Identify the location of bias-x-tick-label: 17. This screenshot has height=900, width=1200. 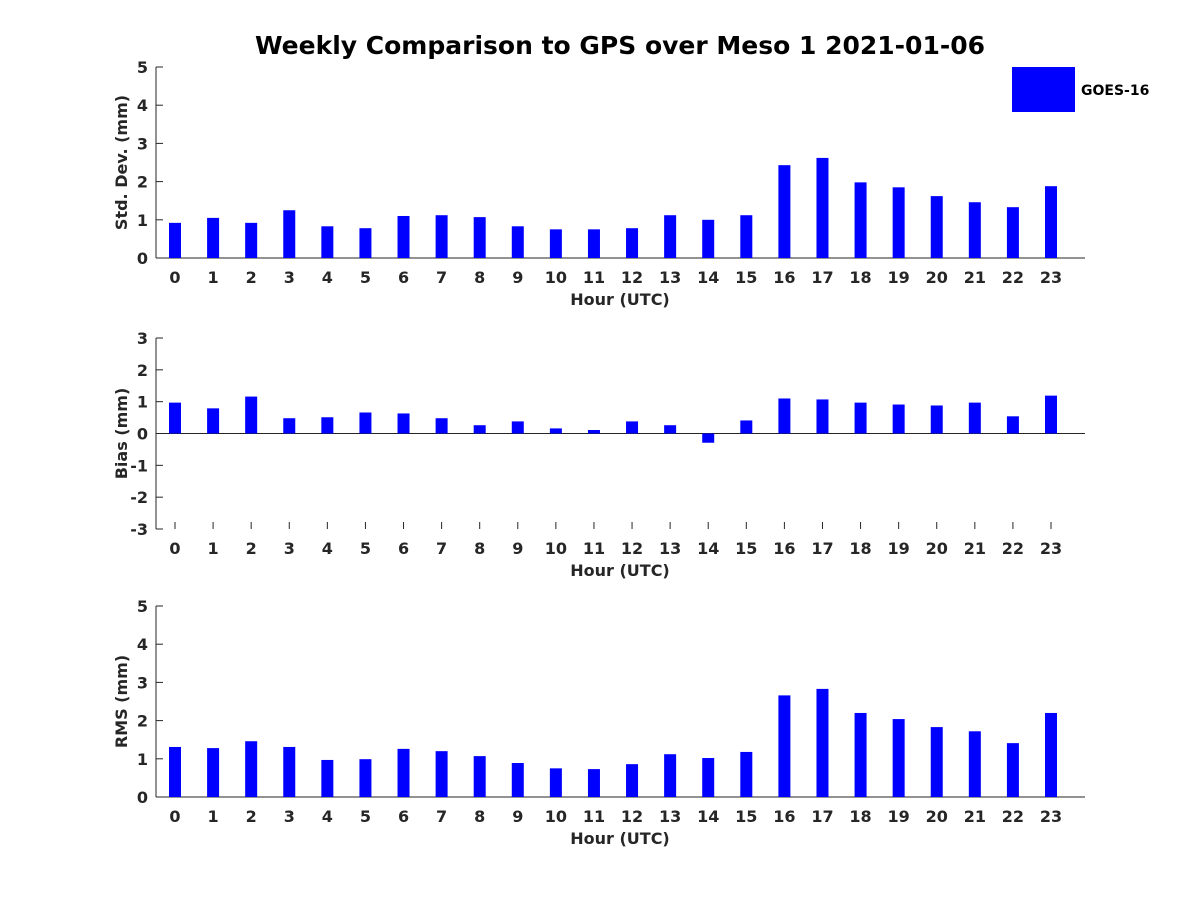
(822, 548).